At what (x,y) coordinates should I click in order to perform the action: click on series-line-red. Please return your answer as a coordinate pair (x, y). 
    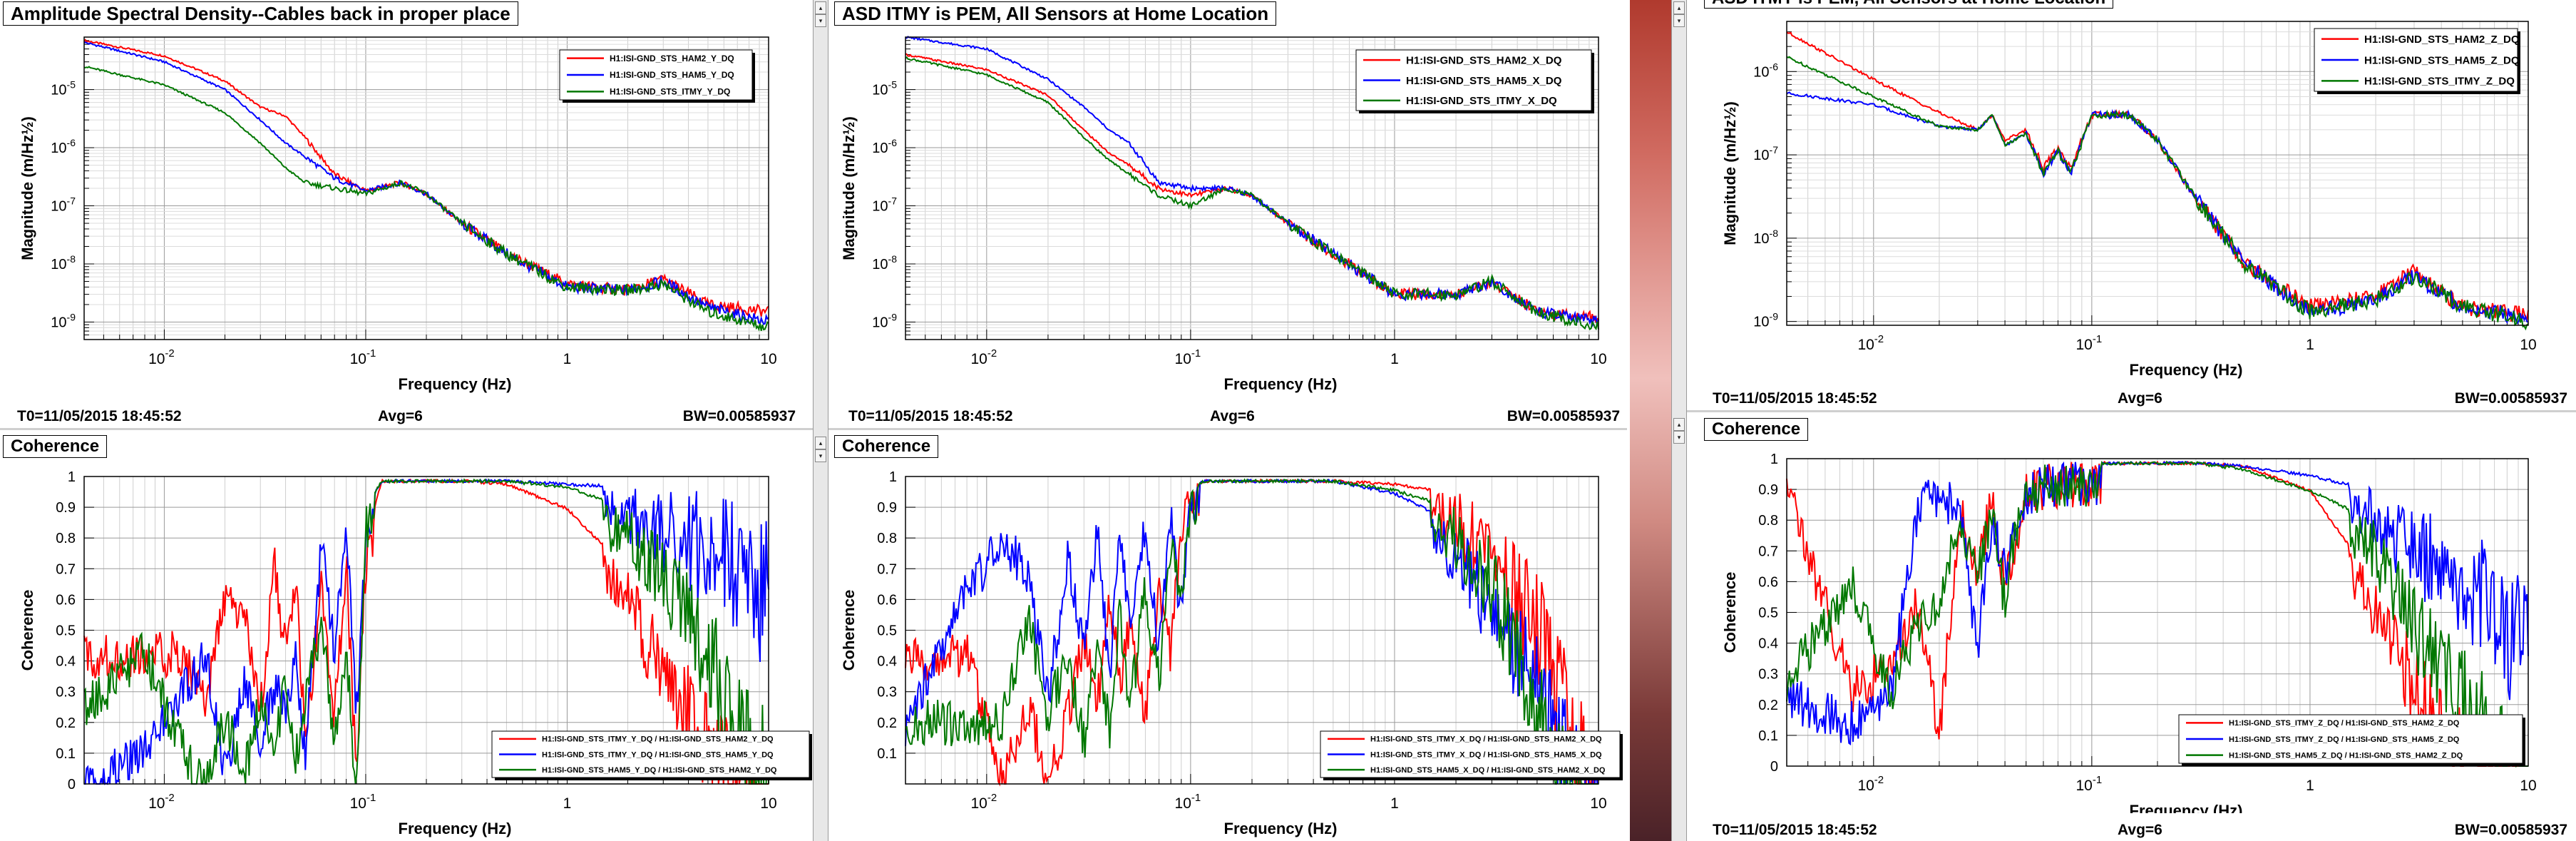
    Looking at the image, I should click on (2157, 613).